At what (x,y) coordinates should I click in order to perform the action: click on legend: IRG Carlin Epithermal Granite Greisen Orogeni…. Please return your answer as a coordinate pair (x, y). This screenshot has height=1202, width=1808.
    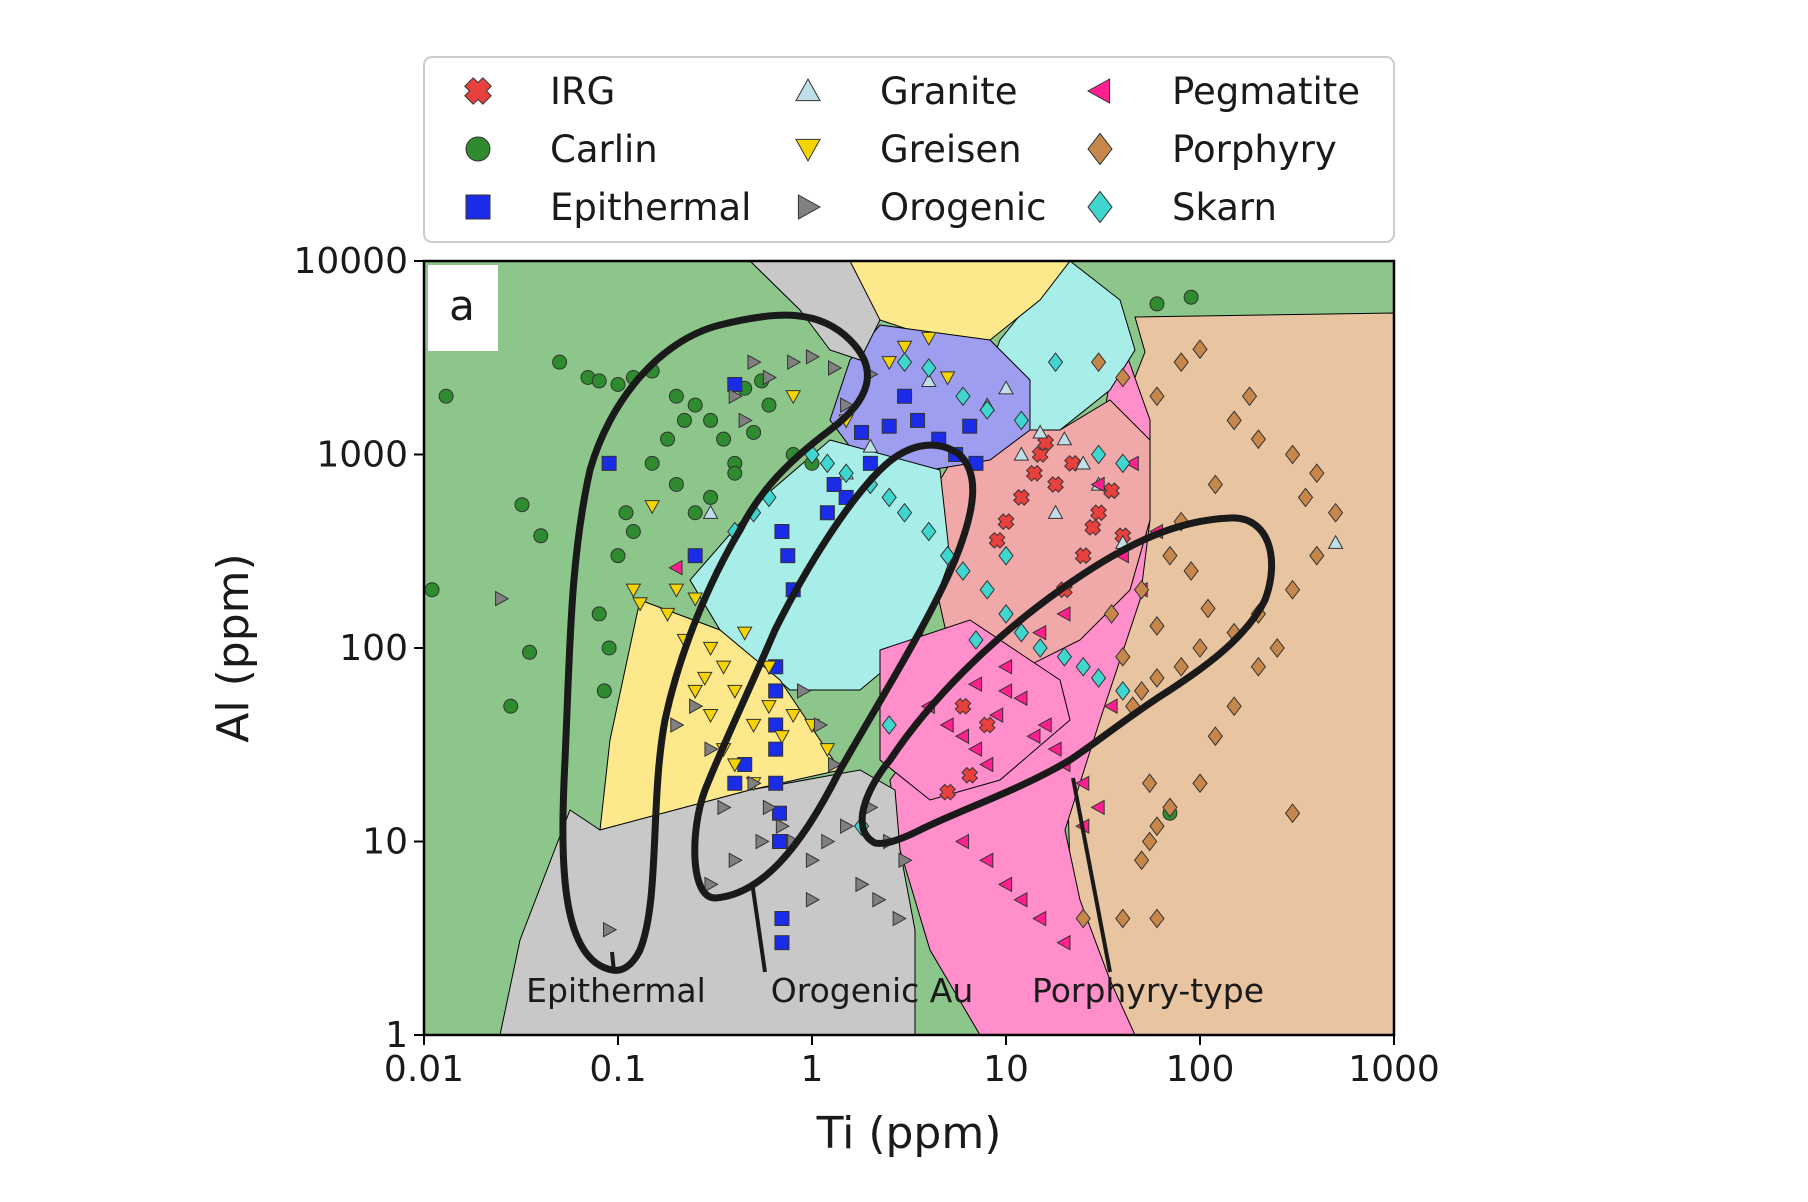
    Looking at the image, I should click on (909, 149).